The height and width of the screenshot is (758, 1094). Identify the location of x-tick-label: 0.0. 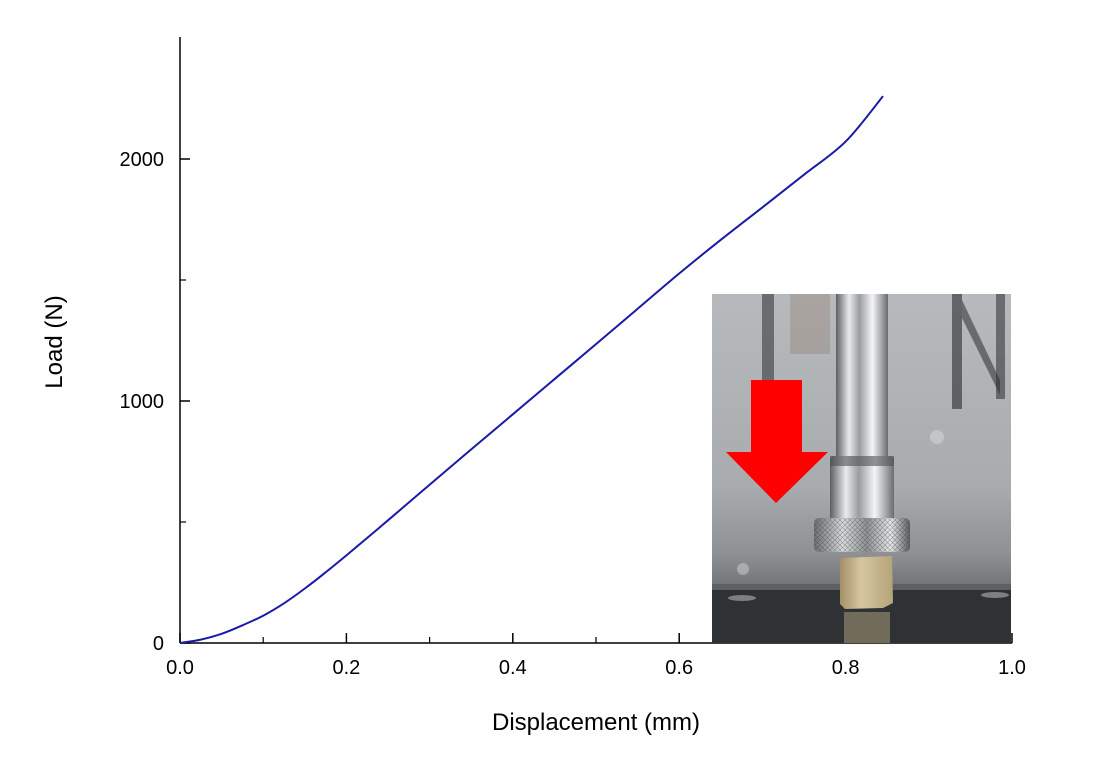
(180, 668).